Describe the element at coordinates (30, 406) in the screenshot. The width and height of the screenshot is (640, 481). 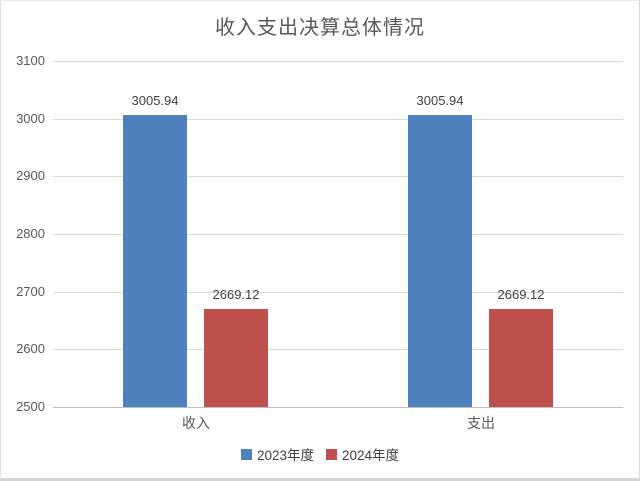
I see `y-axis-tick-label: 2500` at that location.